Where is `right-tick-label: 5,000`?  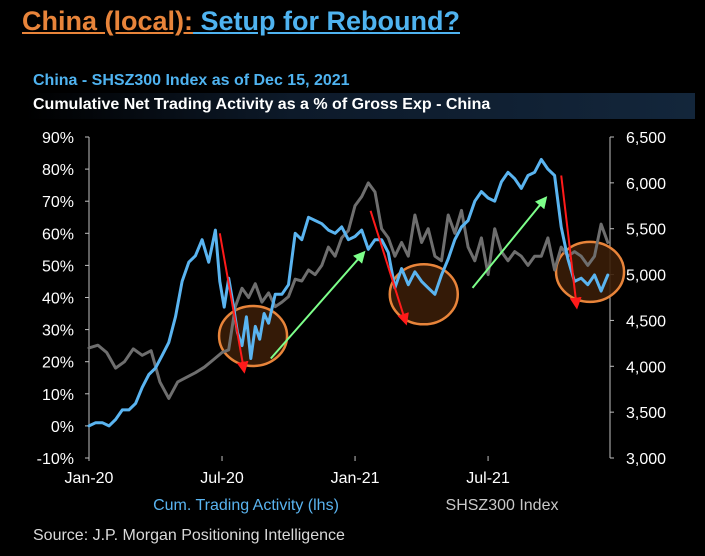
right-tick-label: 5,000 is located at coordinates (646, 276).